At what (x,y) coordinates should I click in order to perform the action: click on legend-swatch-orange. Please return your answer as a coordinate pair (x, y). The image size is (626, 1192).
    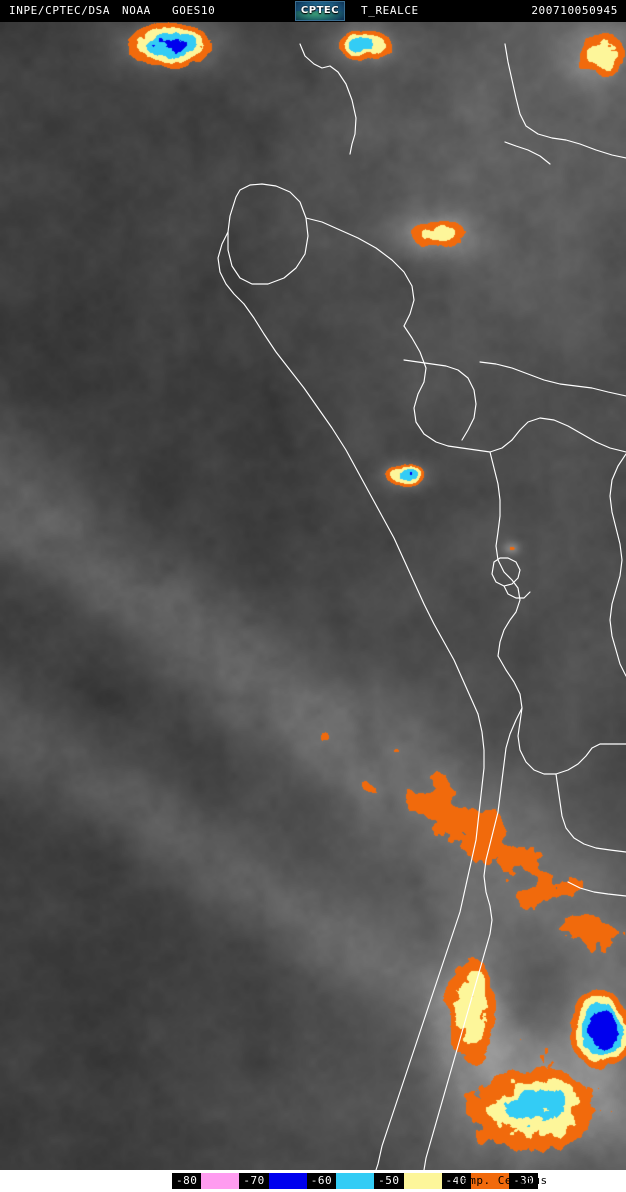
    Looking at the image, I should click on (489, 1181).